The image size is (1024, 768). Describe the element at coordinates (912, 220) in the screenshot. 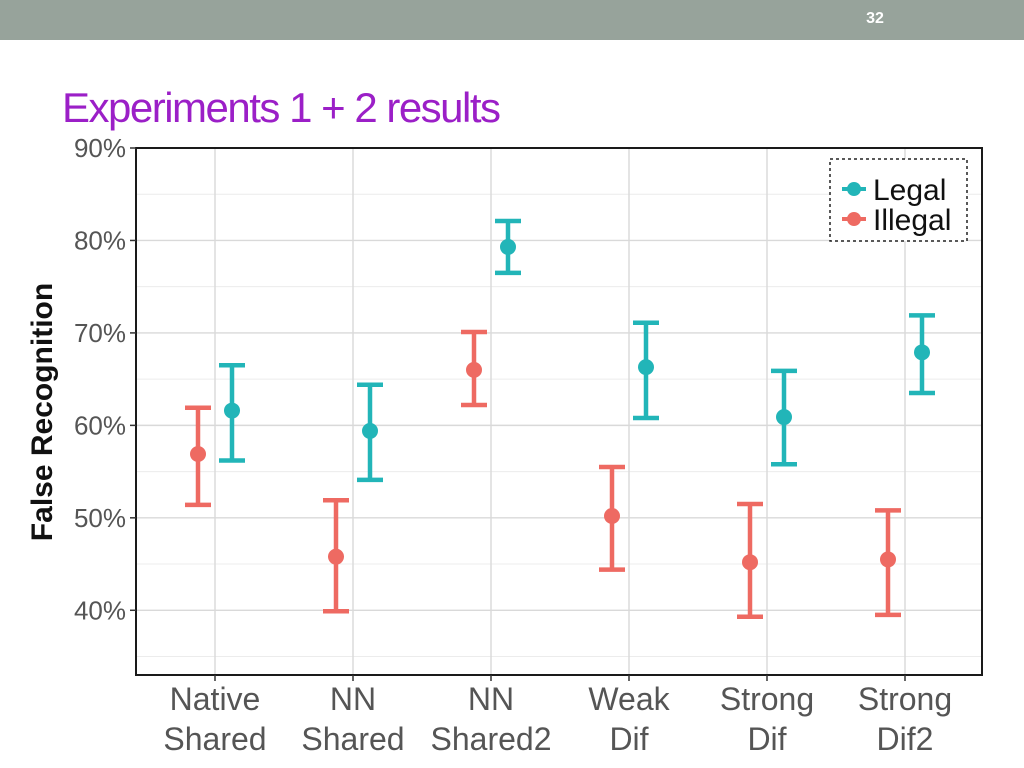

I see `legend-label-illegal: Illegal` at that location.